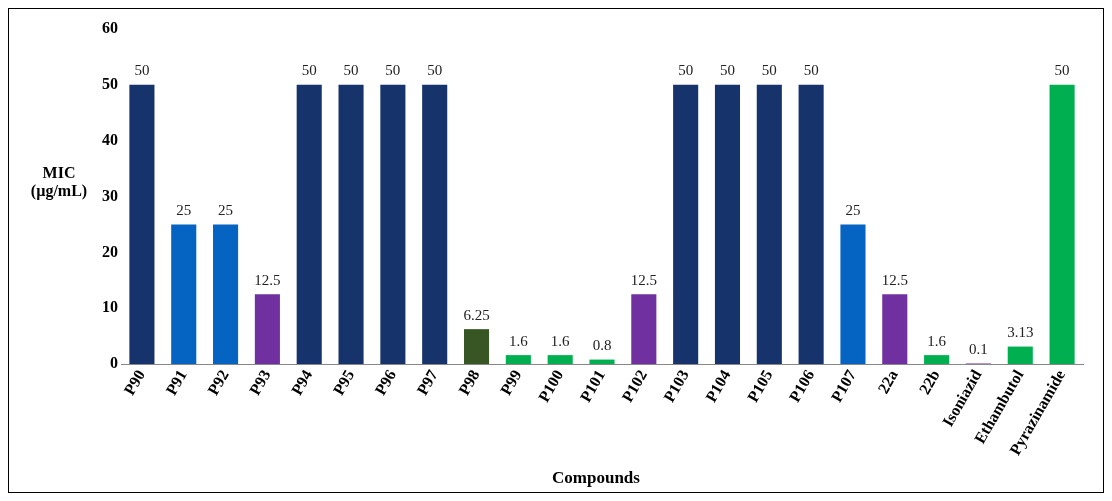 This screenshot has height=501, width=1112. What do you see at coordinates (110, 139) in the screenshot?
I see `y-tick-label: 40` at bounding box center [110, 139].